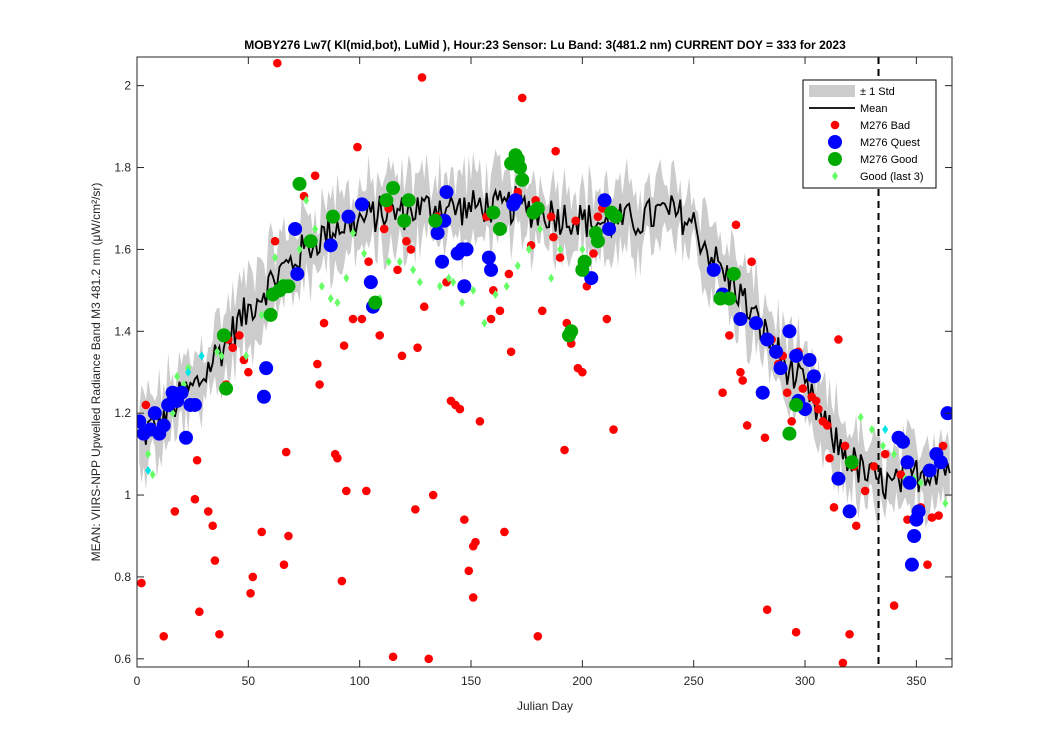 The height and width of the screenshot is (750, 1050). Describe the element at coordinates (122, 249) in the screenshot. I see `y-tick-label: 1.6` at that location.